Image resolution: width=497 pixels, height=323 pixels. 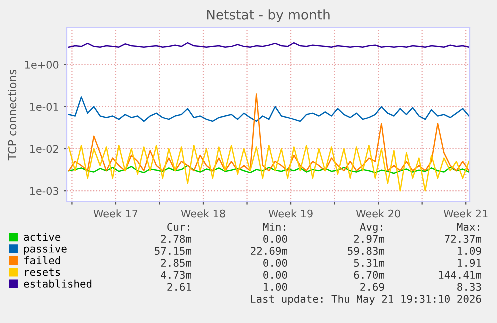 What do you see at coordinates (470, 263) in the screenshot?
I see `text: 1.91` at bounding box center [470, 263].